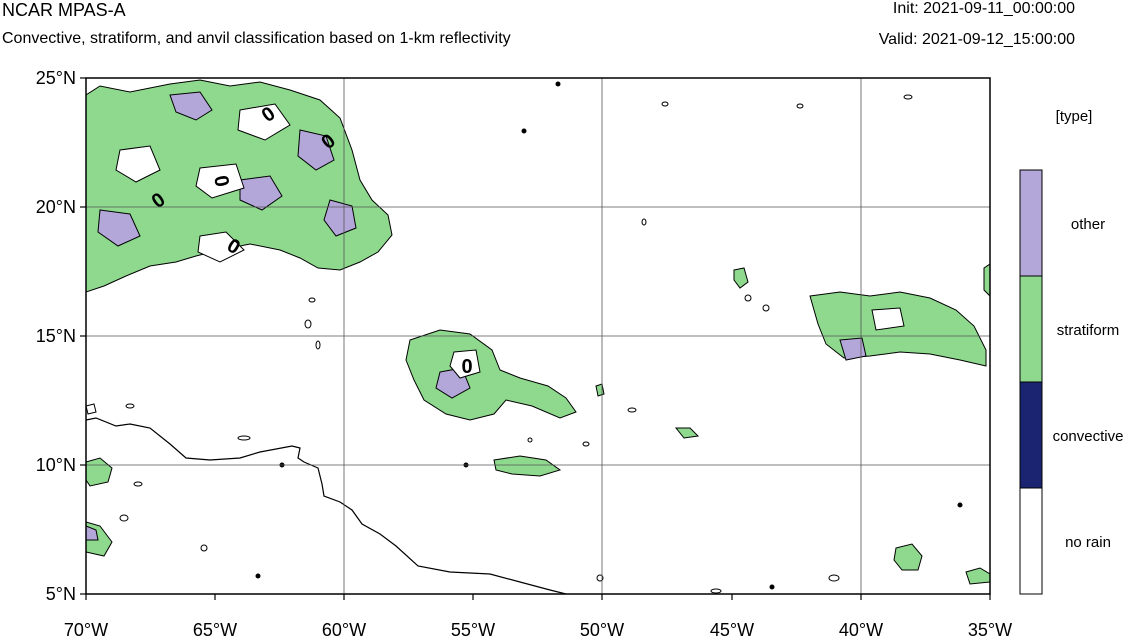 The image size is (1128, 641). What do you see at coordinates (491, 375) in the screenshot?
I see `rain-region-central` at bounding box center [491, 375].